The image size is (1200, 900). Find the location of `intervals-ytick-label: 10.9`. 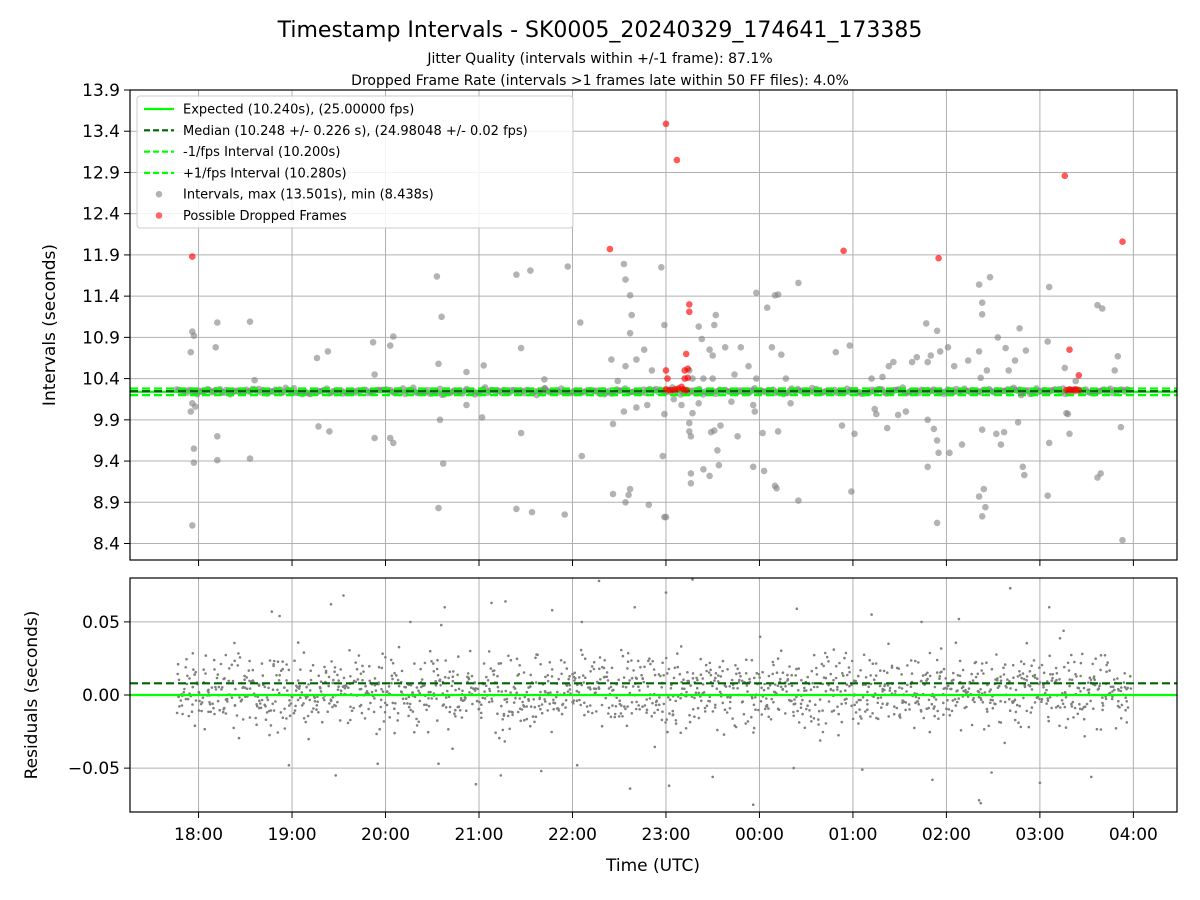

intervals-ytick-label: 10.9 is located at coordinates (101, 338).